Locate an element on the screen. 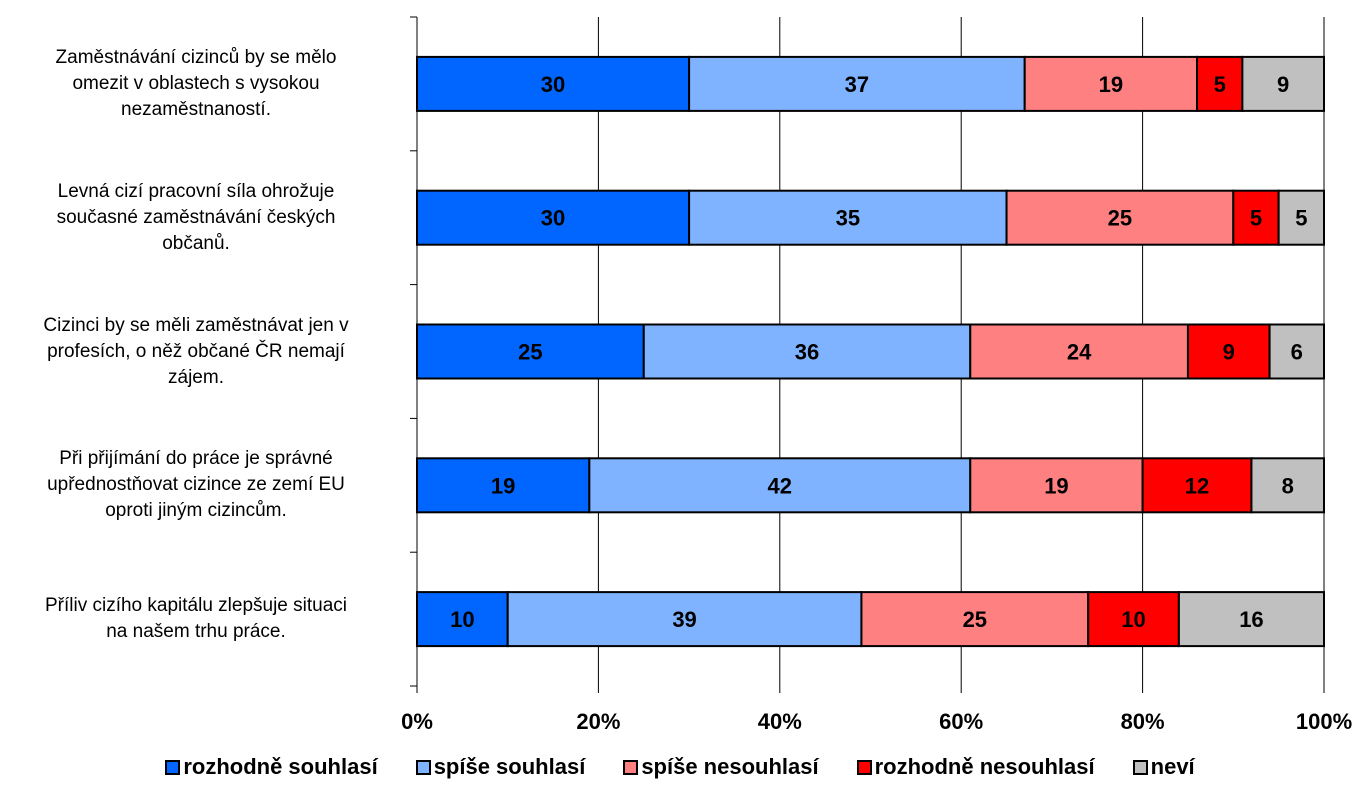 The height and width of the screenshot is (794, 1360). data-label: 24 is located at coordinates (1079, 352).